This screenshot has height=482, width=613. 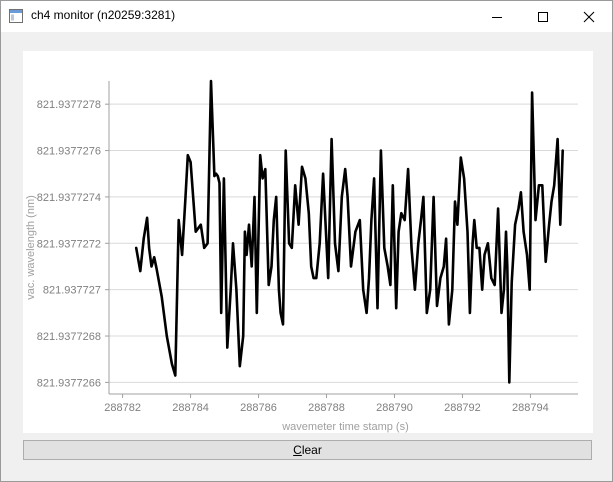 I want to click on x-tick-label: 288788, so click(x=326, y=408).